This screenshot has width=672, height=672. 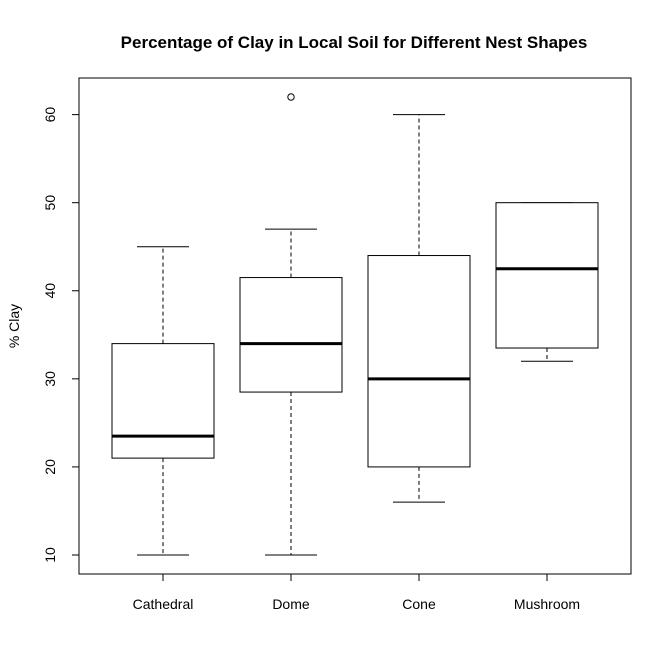 I want to click on outlier-point-dome, so click(x=291, y=97).